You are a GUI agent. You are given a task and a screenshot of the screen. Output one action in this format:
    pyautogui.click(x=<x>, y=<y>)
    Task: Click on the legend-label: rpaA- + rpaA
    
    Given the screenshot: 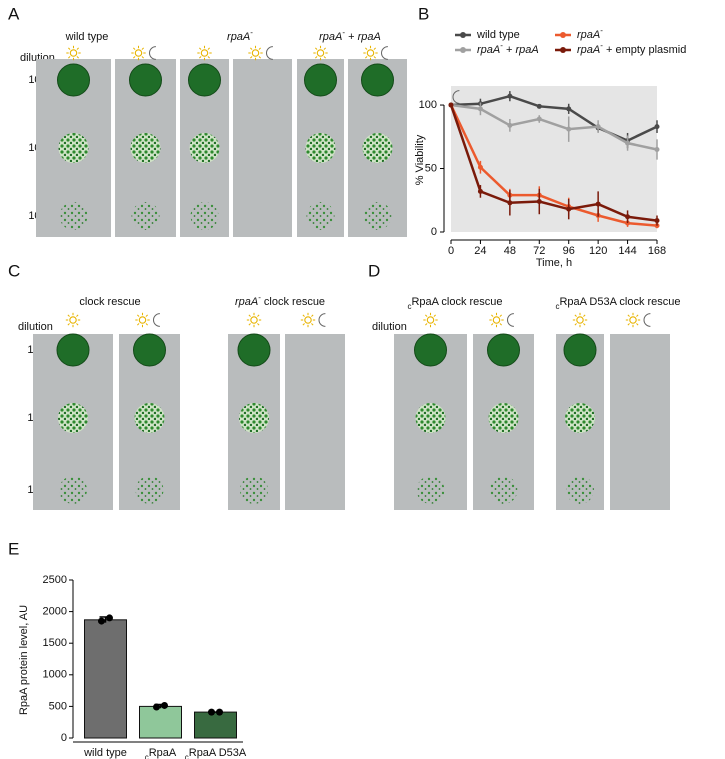 What is the action you would take?
    pyautogui.click(x=508, y=48)
    